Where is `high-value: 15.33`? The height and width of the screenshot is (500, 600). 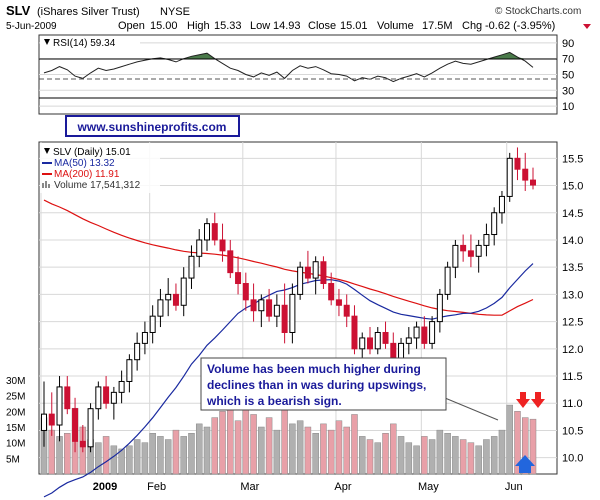 high-value: 15.33 is located at coordinates (228, 26).